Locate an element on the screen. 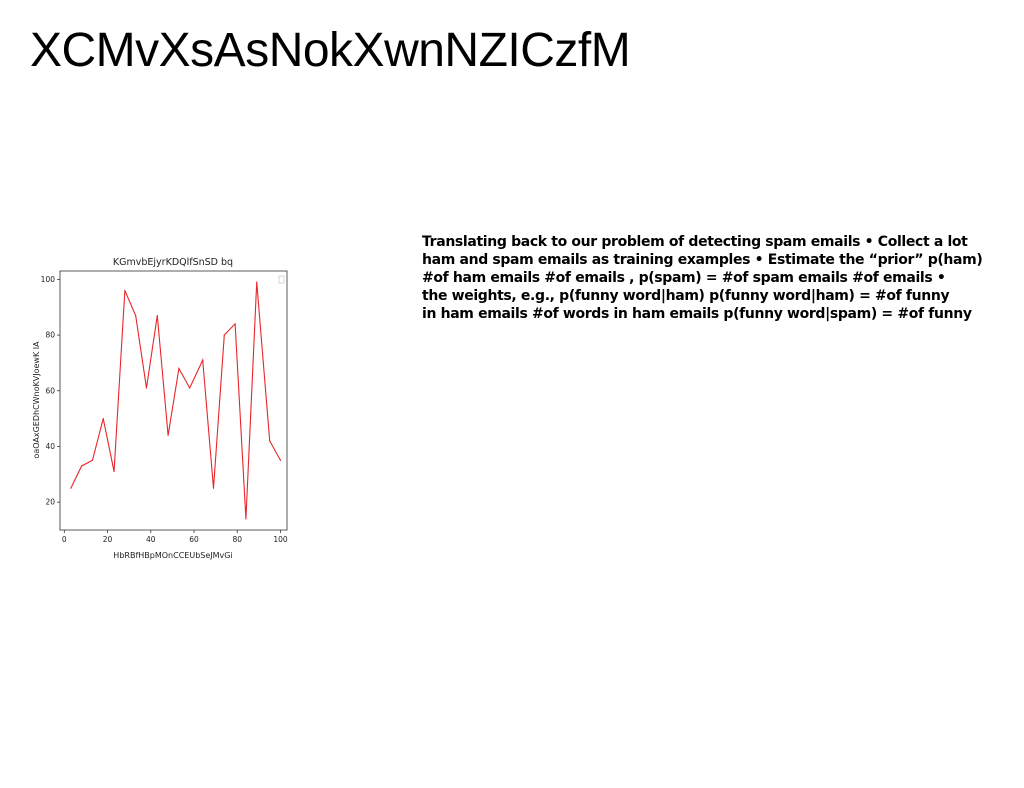 The height and width of the screenshot is (788, 1024). y-tick-label: 40 is located at coordinates (50, 446).